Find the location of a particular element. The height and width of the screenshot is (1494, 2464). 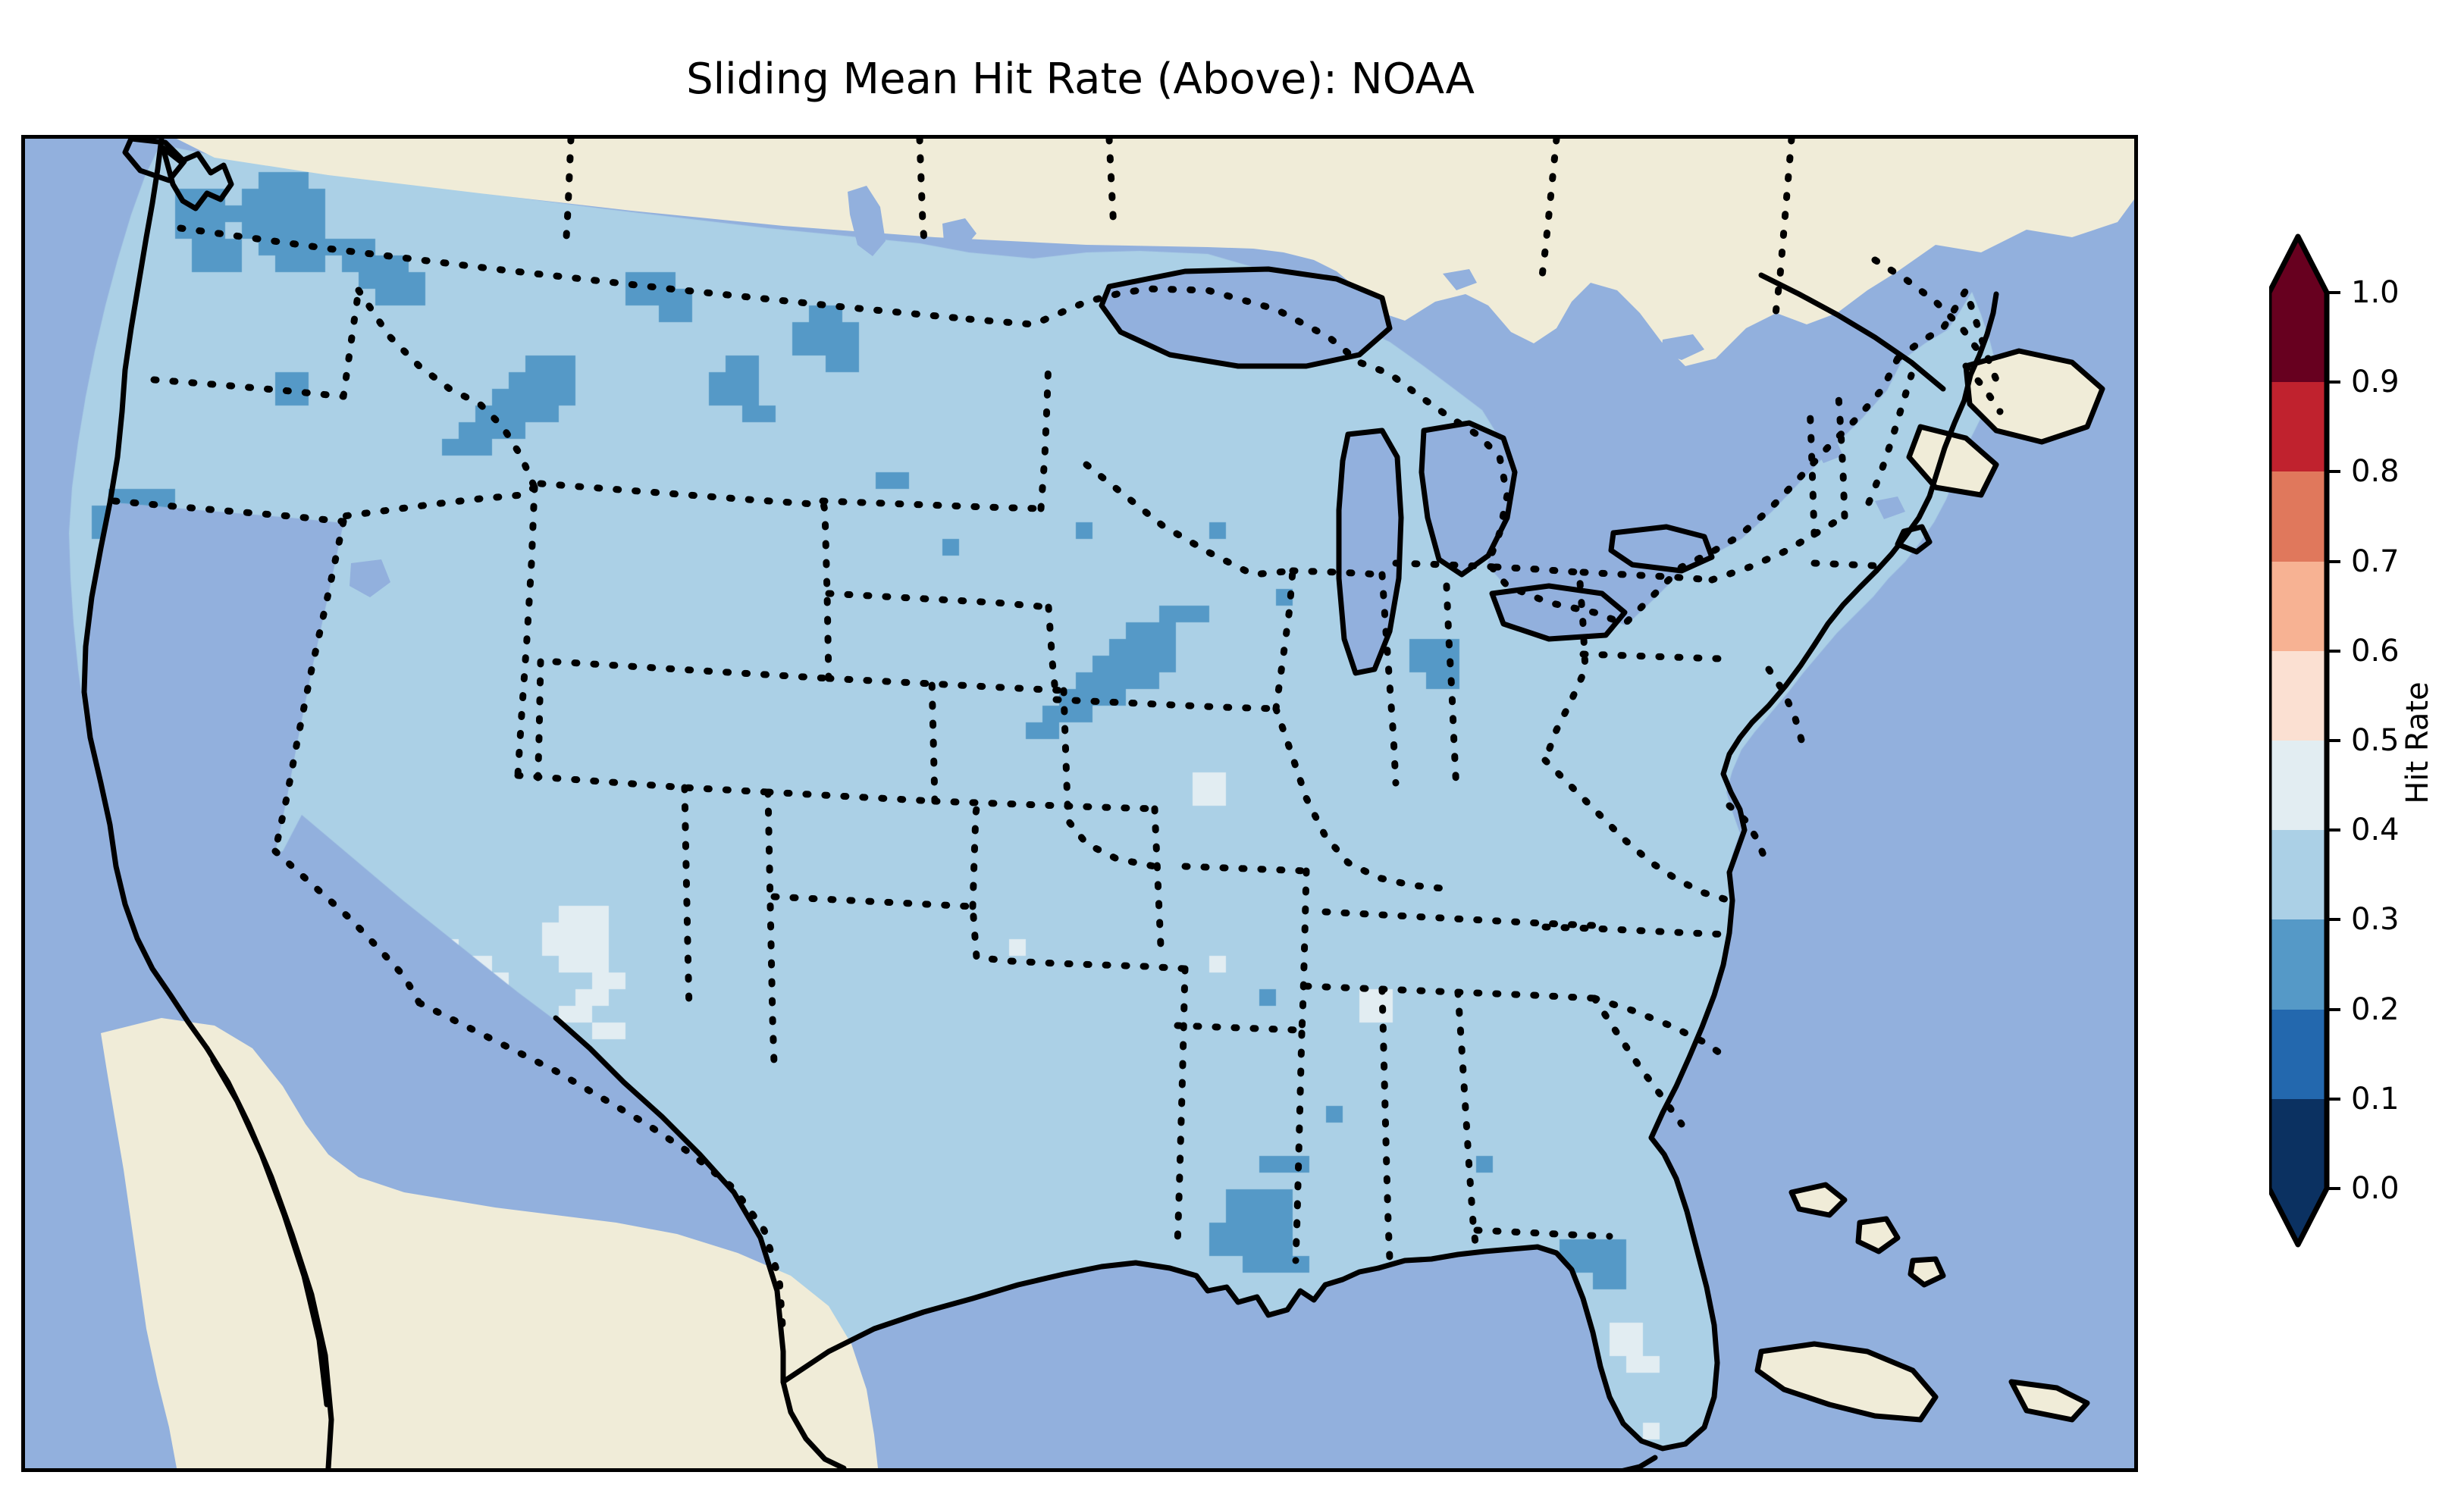

border-wy-co is located at coordinates (692, 670).